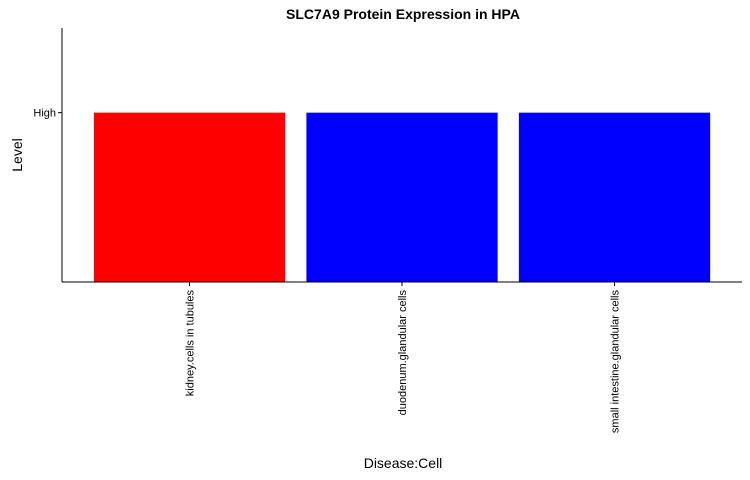  I want to click on chart-title: SLC7A9 Protein Expression in HPA, so click(403, 14).